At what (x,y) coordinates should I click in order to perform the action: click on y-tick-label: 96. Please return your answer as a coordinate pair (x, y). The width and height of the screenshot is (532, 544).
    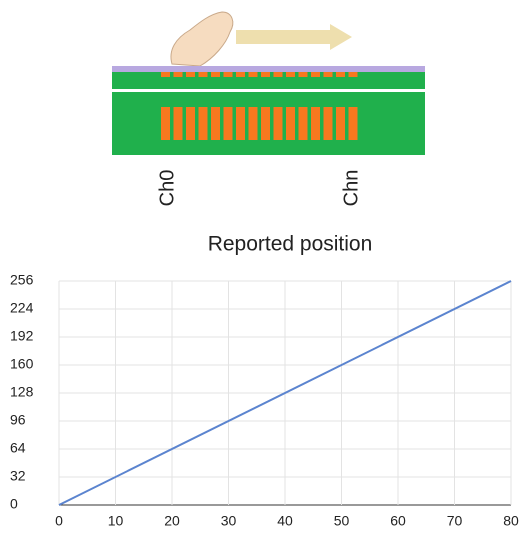
    Looking at the image, I should click on (18, 420).